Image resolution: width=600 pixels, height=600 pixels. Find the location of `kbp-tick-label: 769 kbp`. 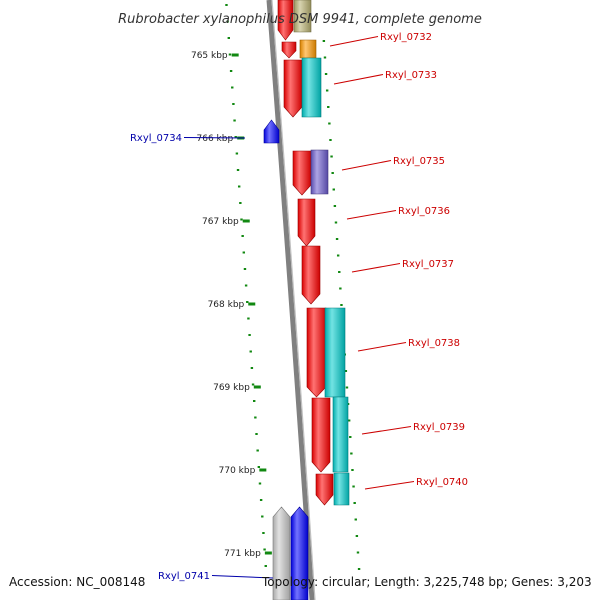

kbp-tick-label: 769 kbp is located at coordinates (231, 388).